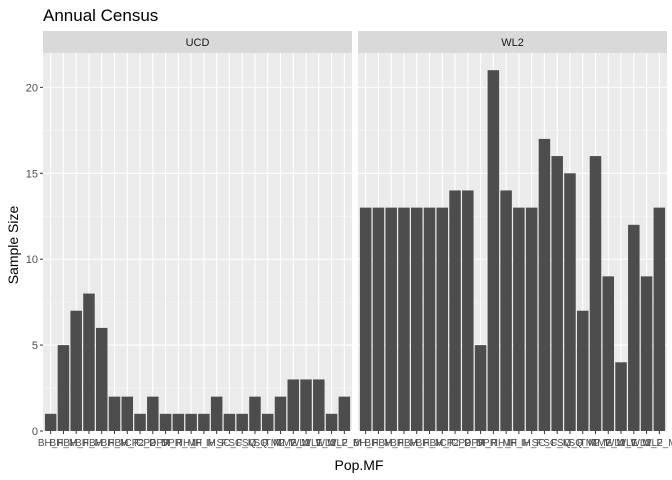  Describe the element at coordinates (35, 346) in the screenshot. I see `y-tick-label: 5` at that location.